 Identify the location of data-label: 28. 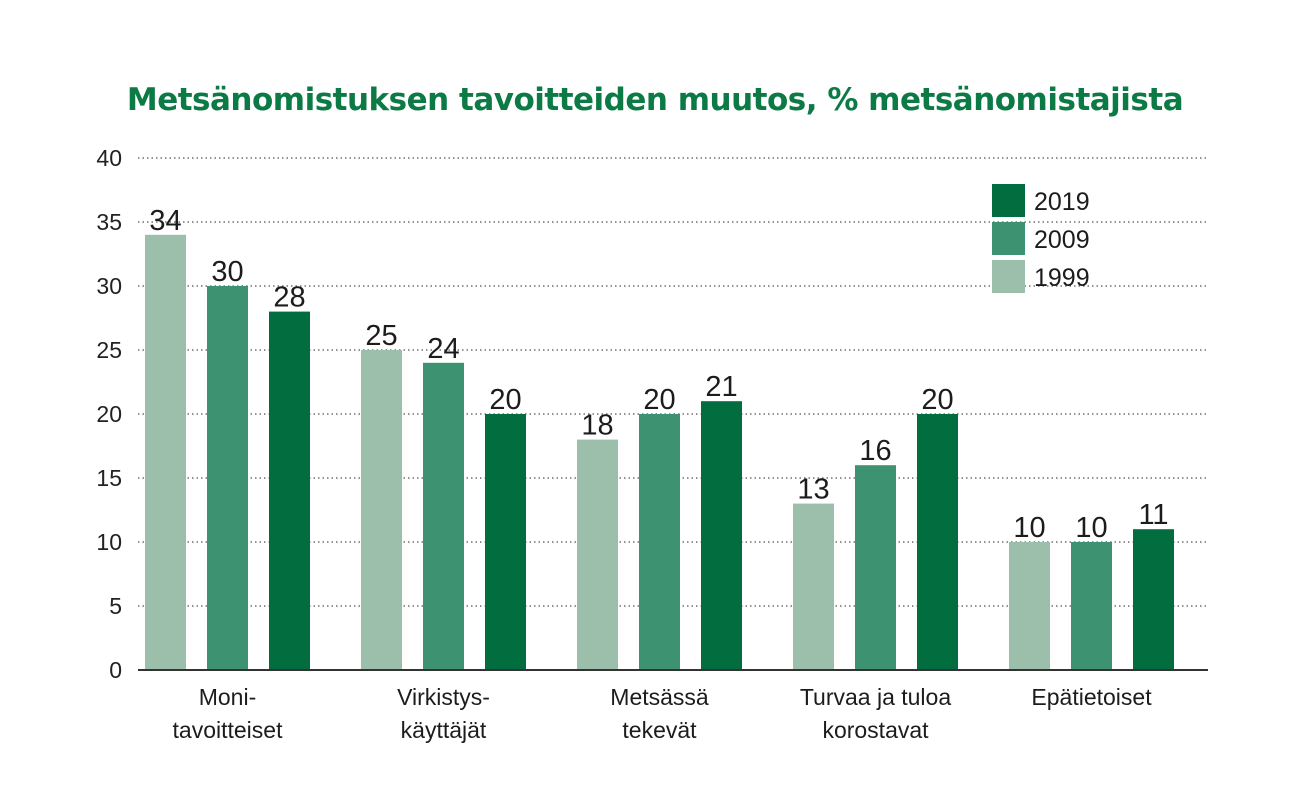
(289, 298).